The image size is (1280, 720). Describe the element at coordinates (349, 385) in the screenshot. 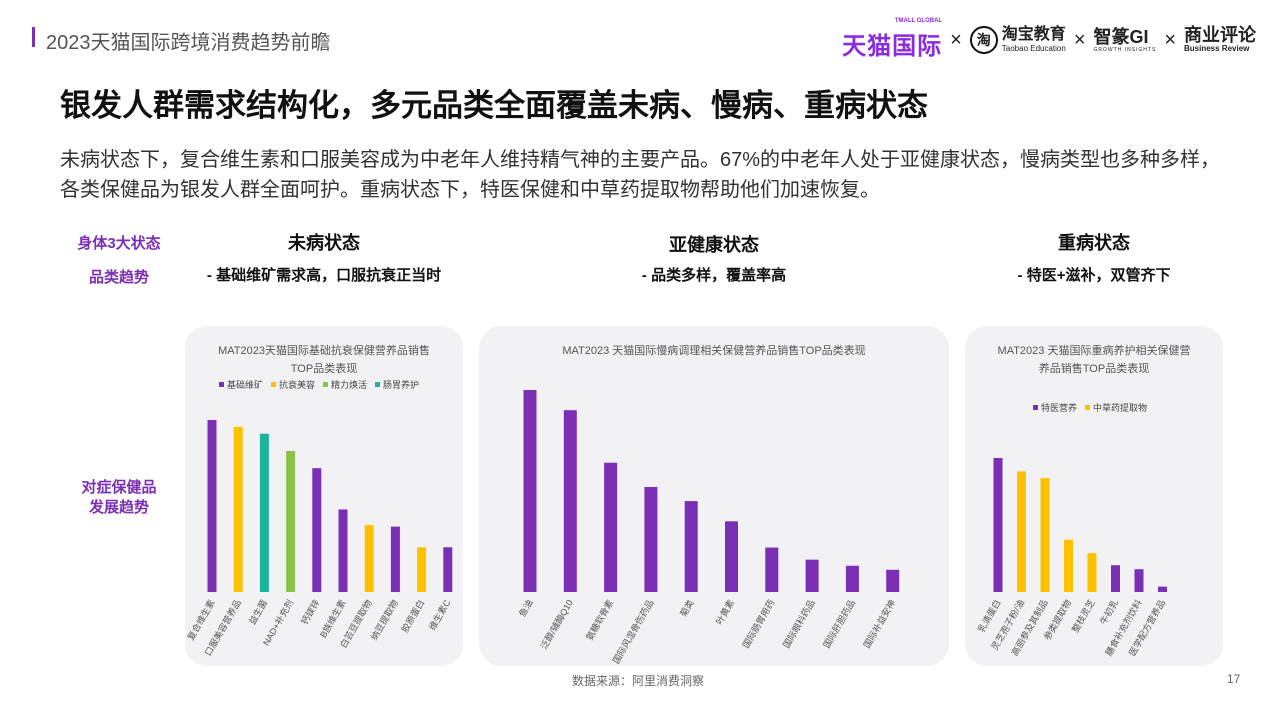

I see `legend-label: 精力焕活` at that location.